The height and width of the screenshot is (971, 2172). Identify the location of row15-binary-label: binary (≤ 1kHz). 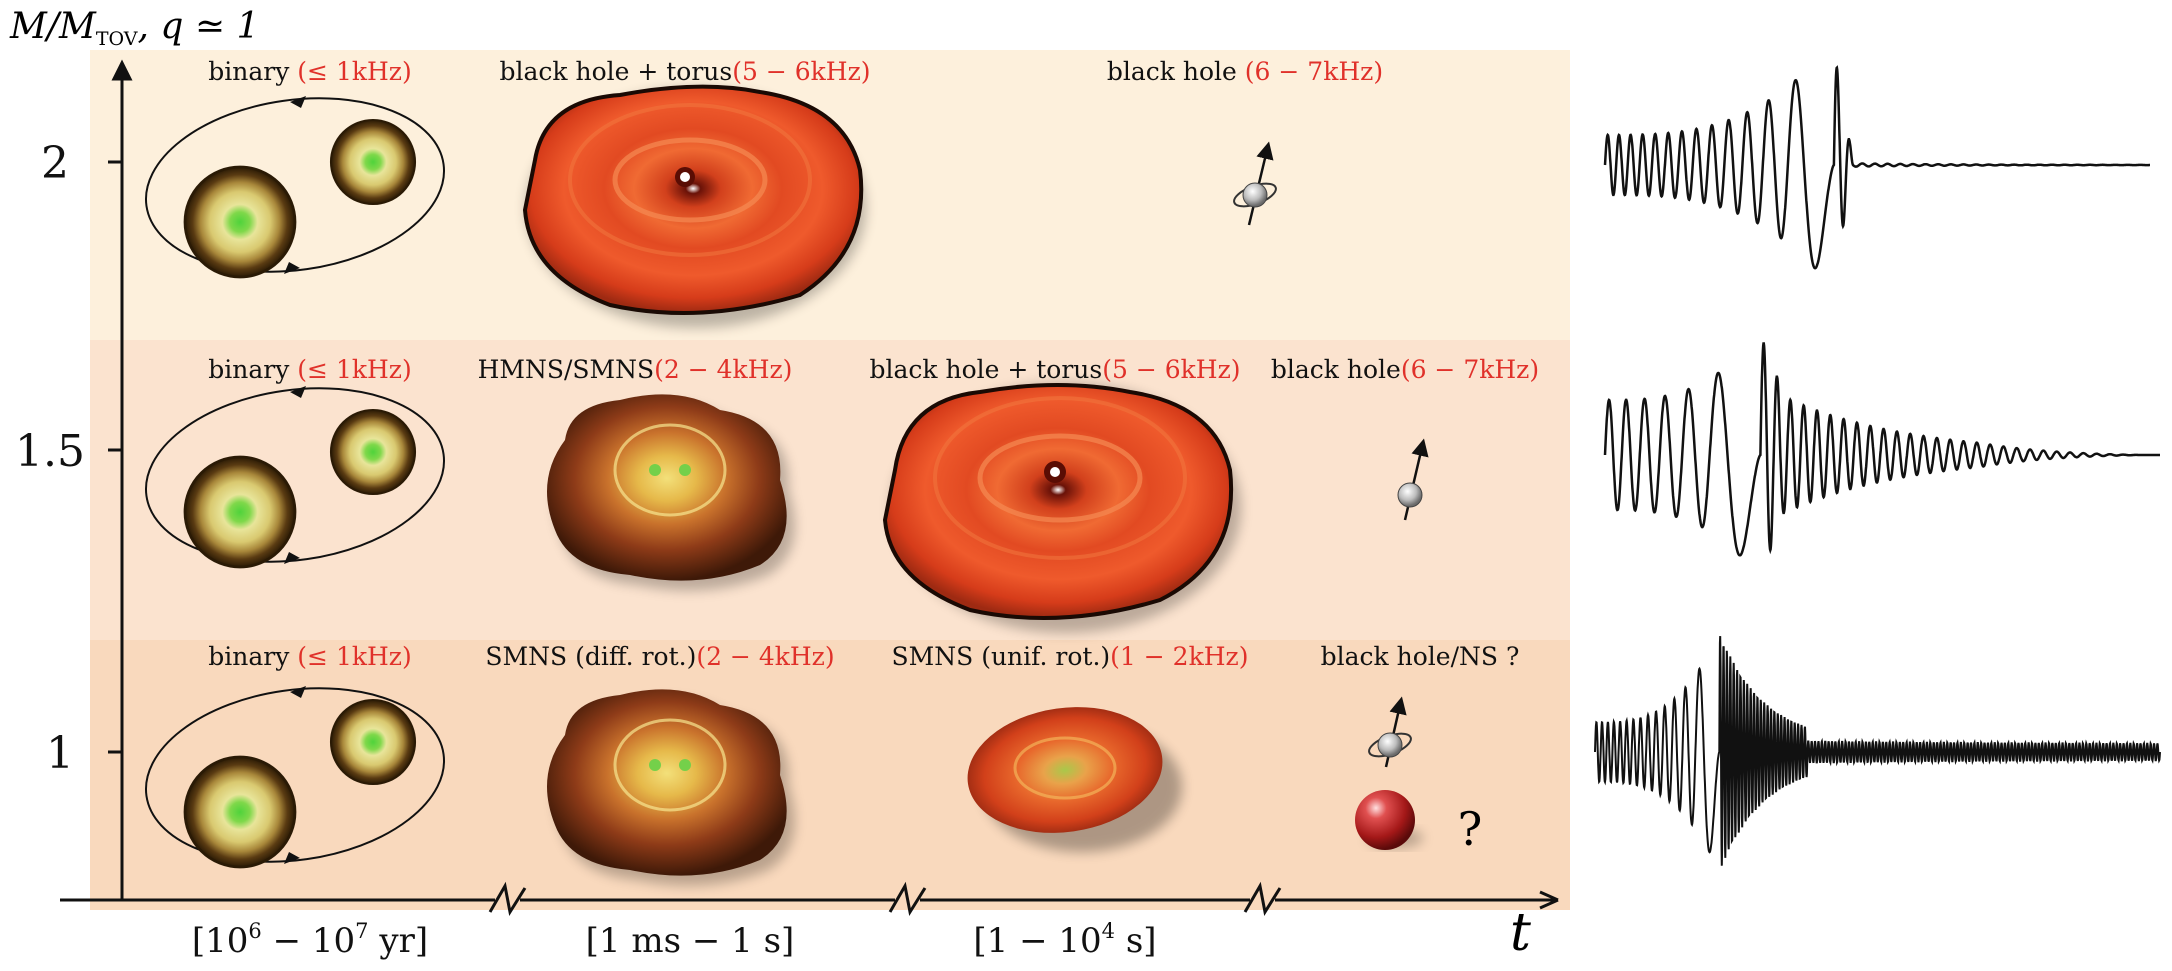
(309, 369).